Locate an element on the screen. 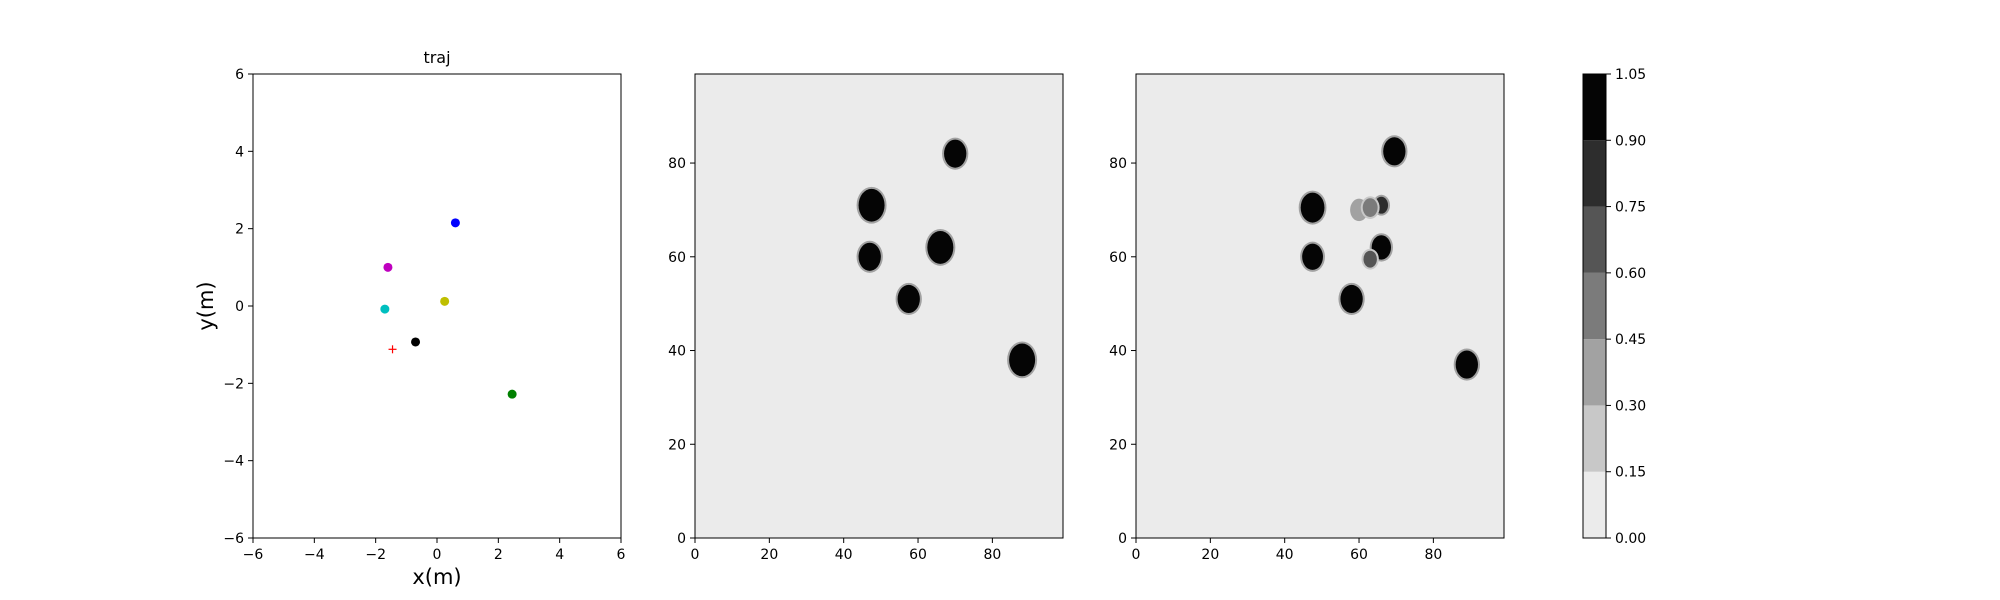  traj-x-tick-label: −6 is located at coordinates (253, 555).